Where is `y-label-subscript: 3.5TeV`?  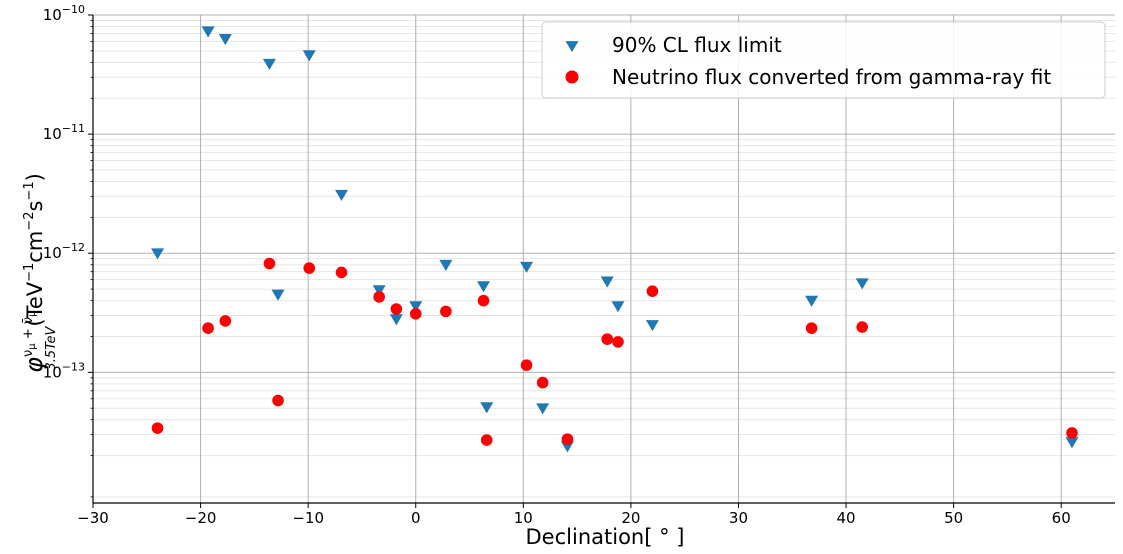
y-label-subscript: 3.5TeV is located at coordinates (51, 348).